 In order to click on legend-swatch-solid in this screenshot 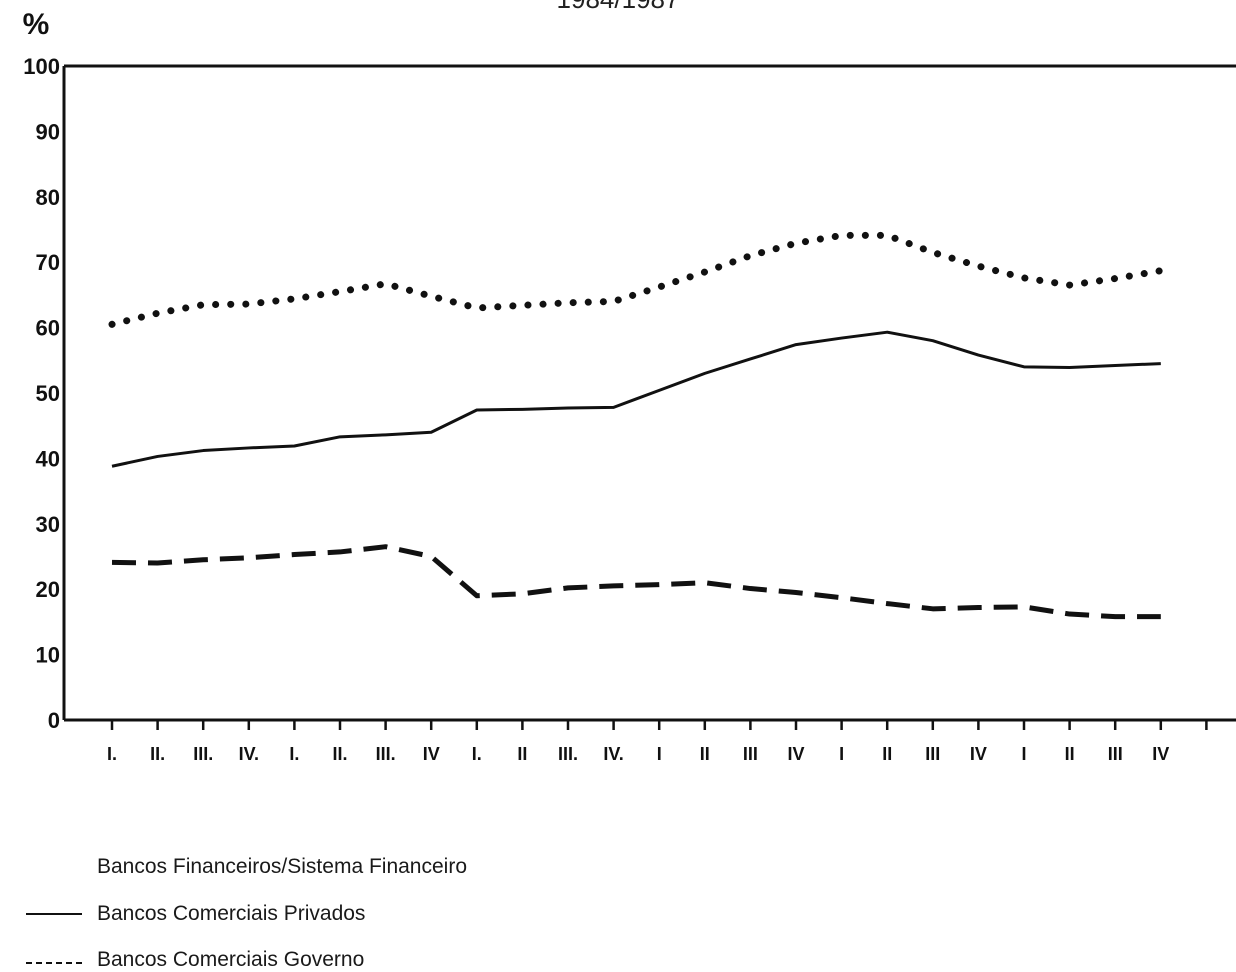, I will do `click(54, 914)`.